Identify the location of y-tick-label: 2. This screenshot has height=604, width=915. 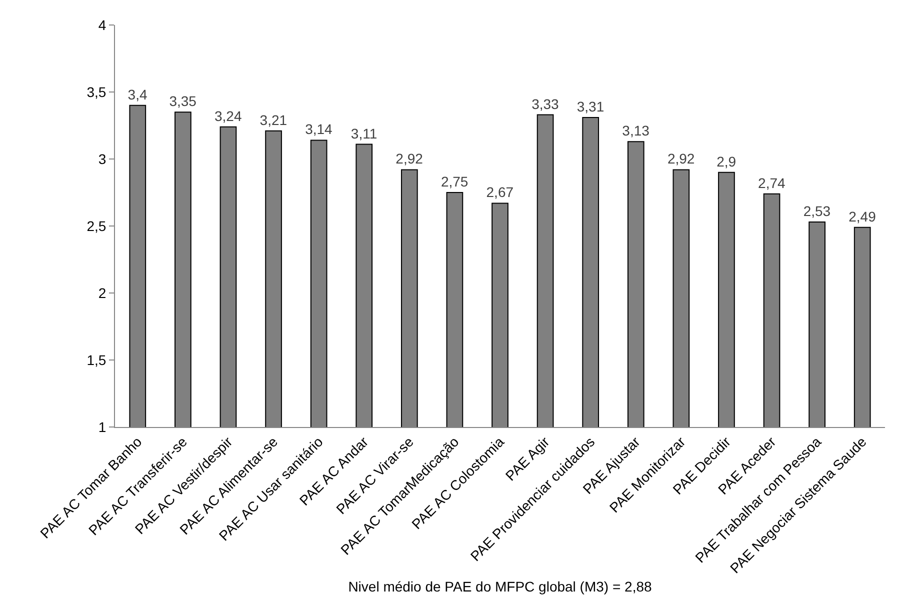
(102, 292).